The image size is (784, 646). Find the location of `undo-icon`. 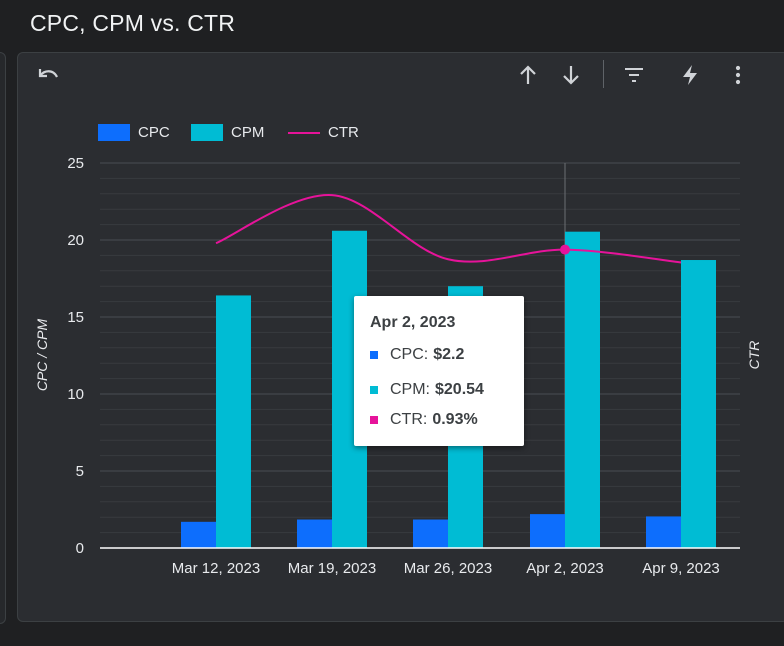

undo-icon is located at coordinates (48, 75).